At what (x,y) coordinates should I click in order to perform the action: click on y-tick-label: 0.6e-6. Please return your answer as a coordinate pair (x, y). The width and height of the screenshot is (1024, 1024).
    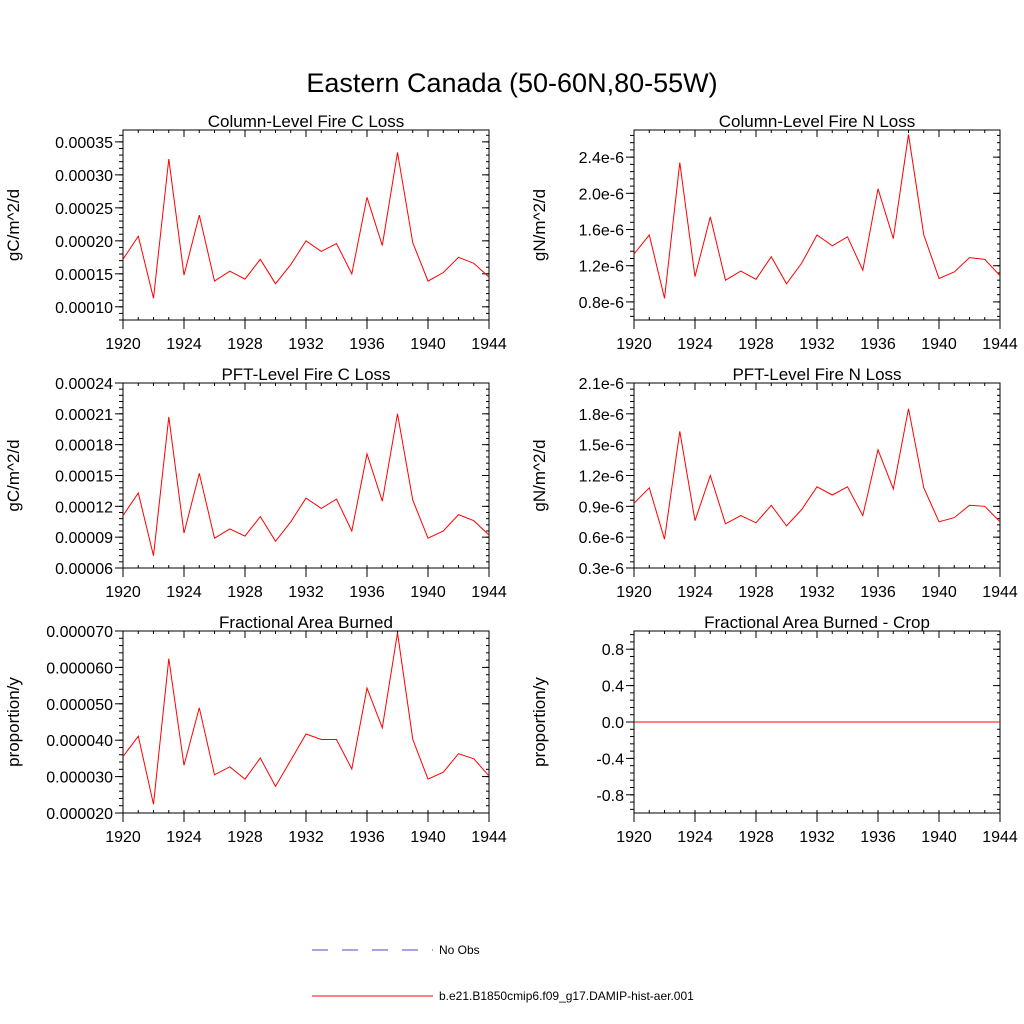
    Looking at the image, I should click on (601, 538).